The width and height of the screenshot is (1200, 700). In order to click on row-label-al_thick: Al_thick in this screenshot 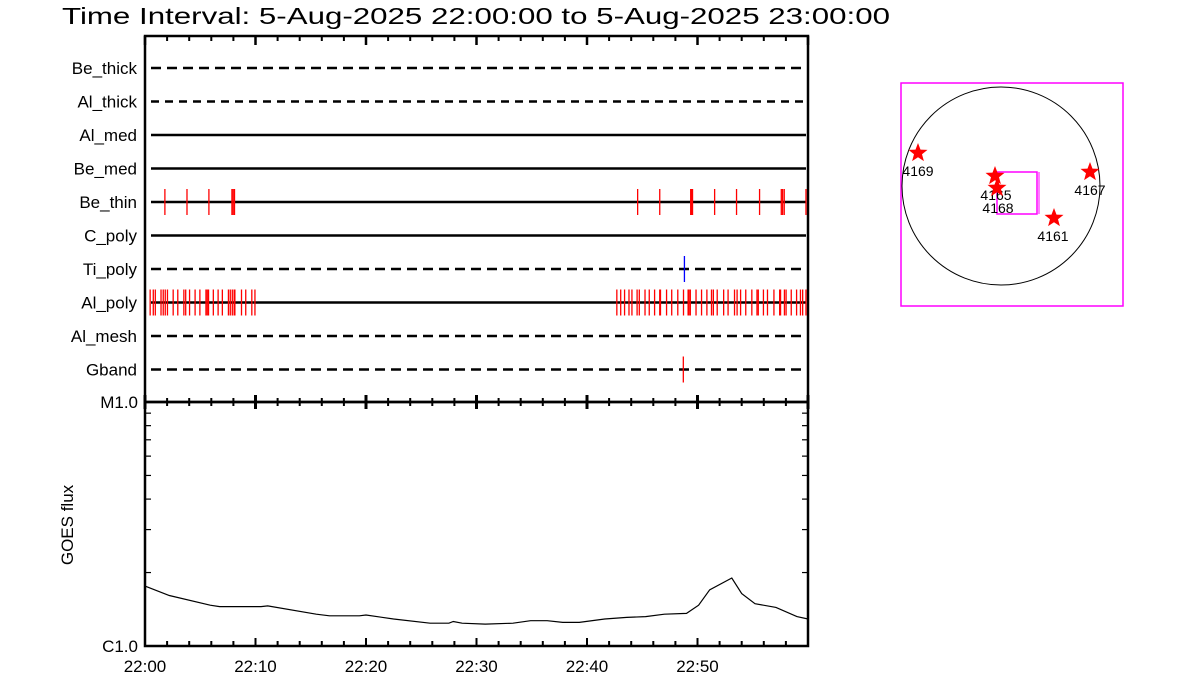, I will do `click(107, 102)`.